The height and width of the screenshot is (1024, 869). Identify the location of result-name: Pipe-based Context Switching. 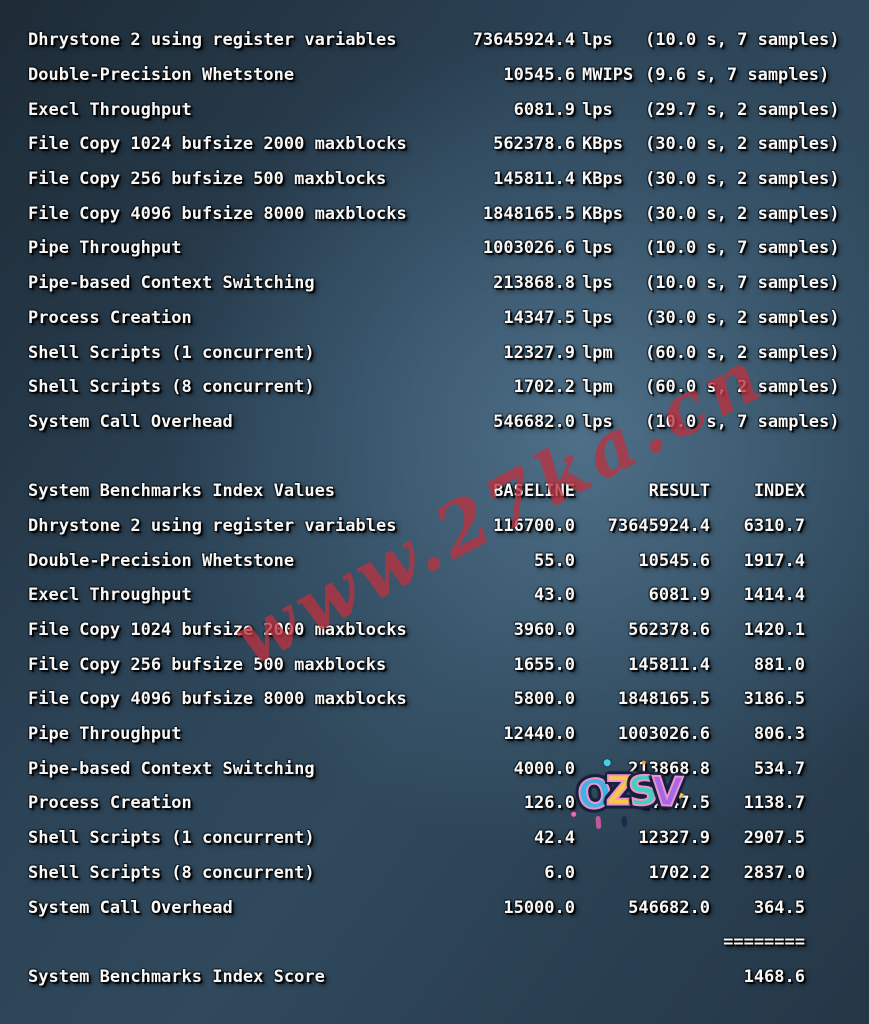
(171, 283).